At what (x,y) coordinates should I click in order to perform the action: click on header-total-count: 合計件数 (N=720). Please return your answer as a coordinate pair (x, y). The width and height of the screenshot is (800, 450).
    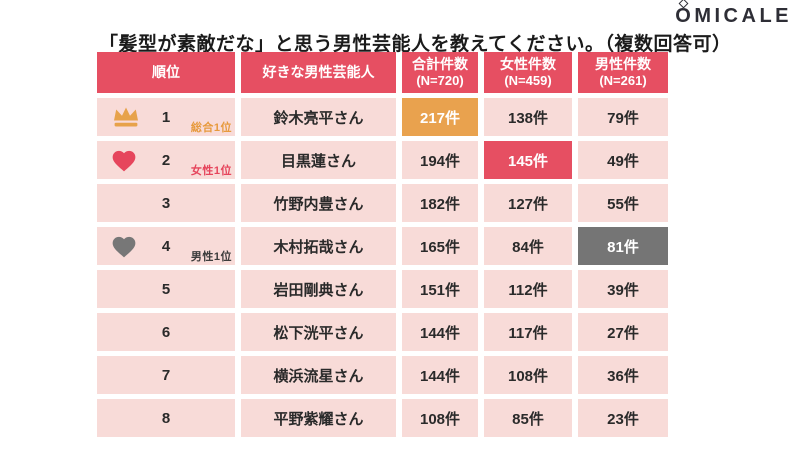
    Looking at the image, I should click on (440, 72).